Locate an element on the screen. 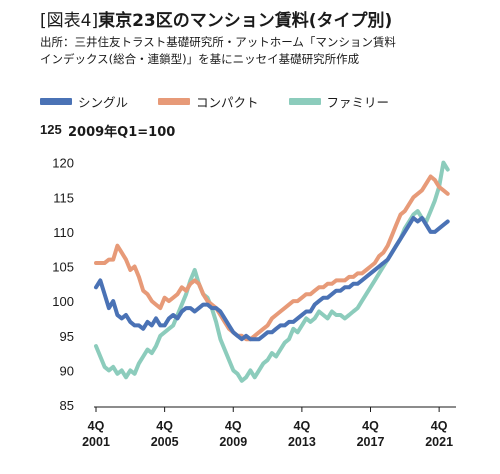 The height and width of the screenshot is (474, 500). x-tick-label-year-2013: 2013 is located at coordinates (302, 442).